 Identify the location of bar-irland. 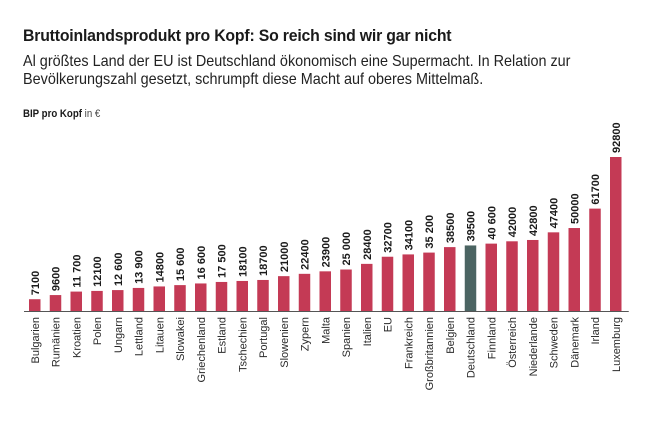
(595, 259).